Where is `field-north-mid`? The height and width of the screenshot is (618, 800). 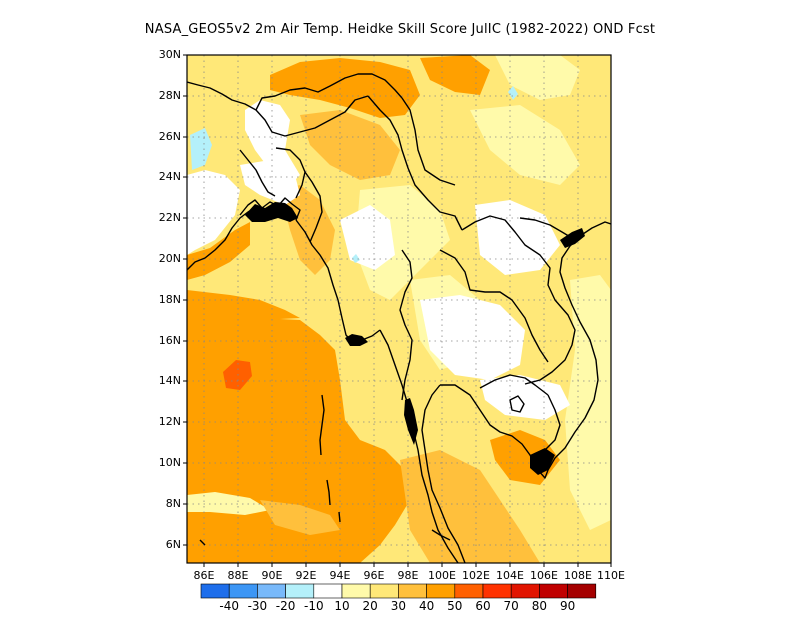
field-north-mid is located at coordinates (350, 145).